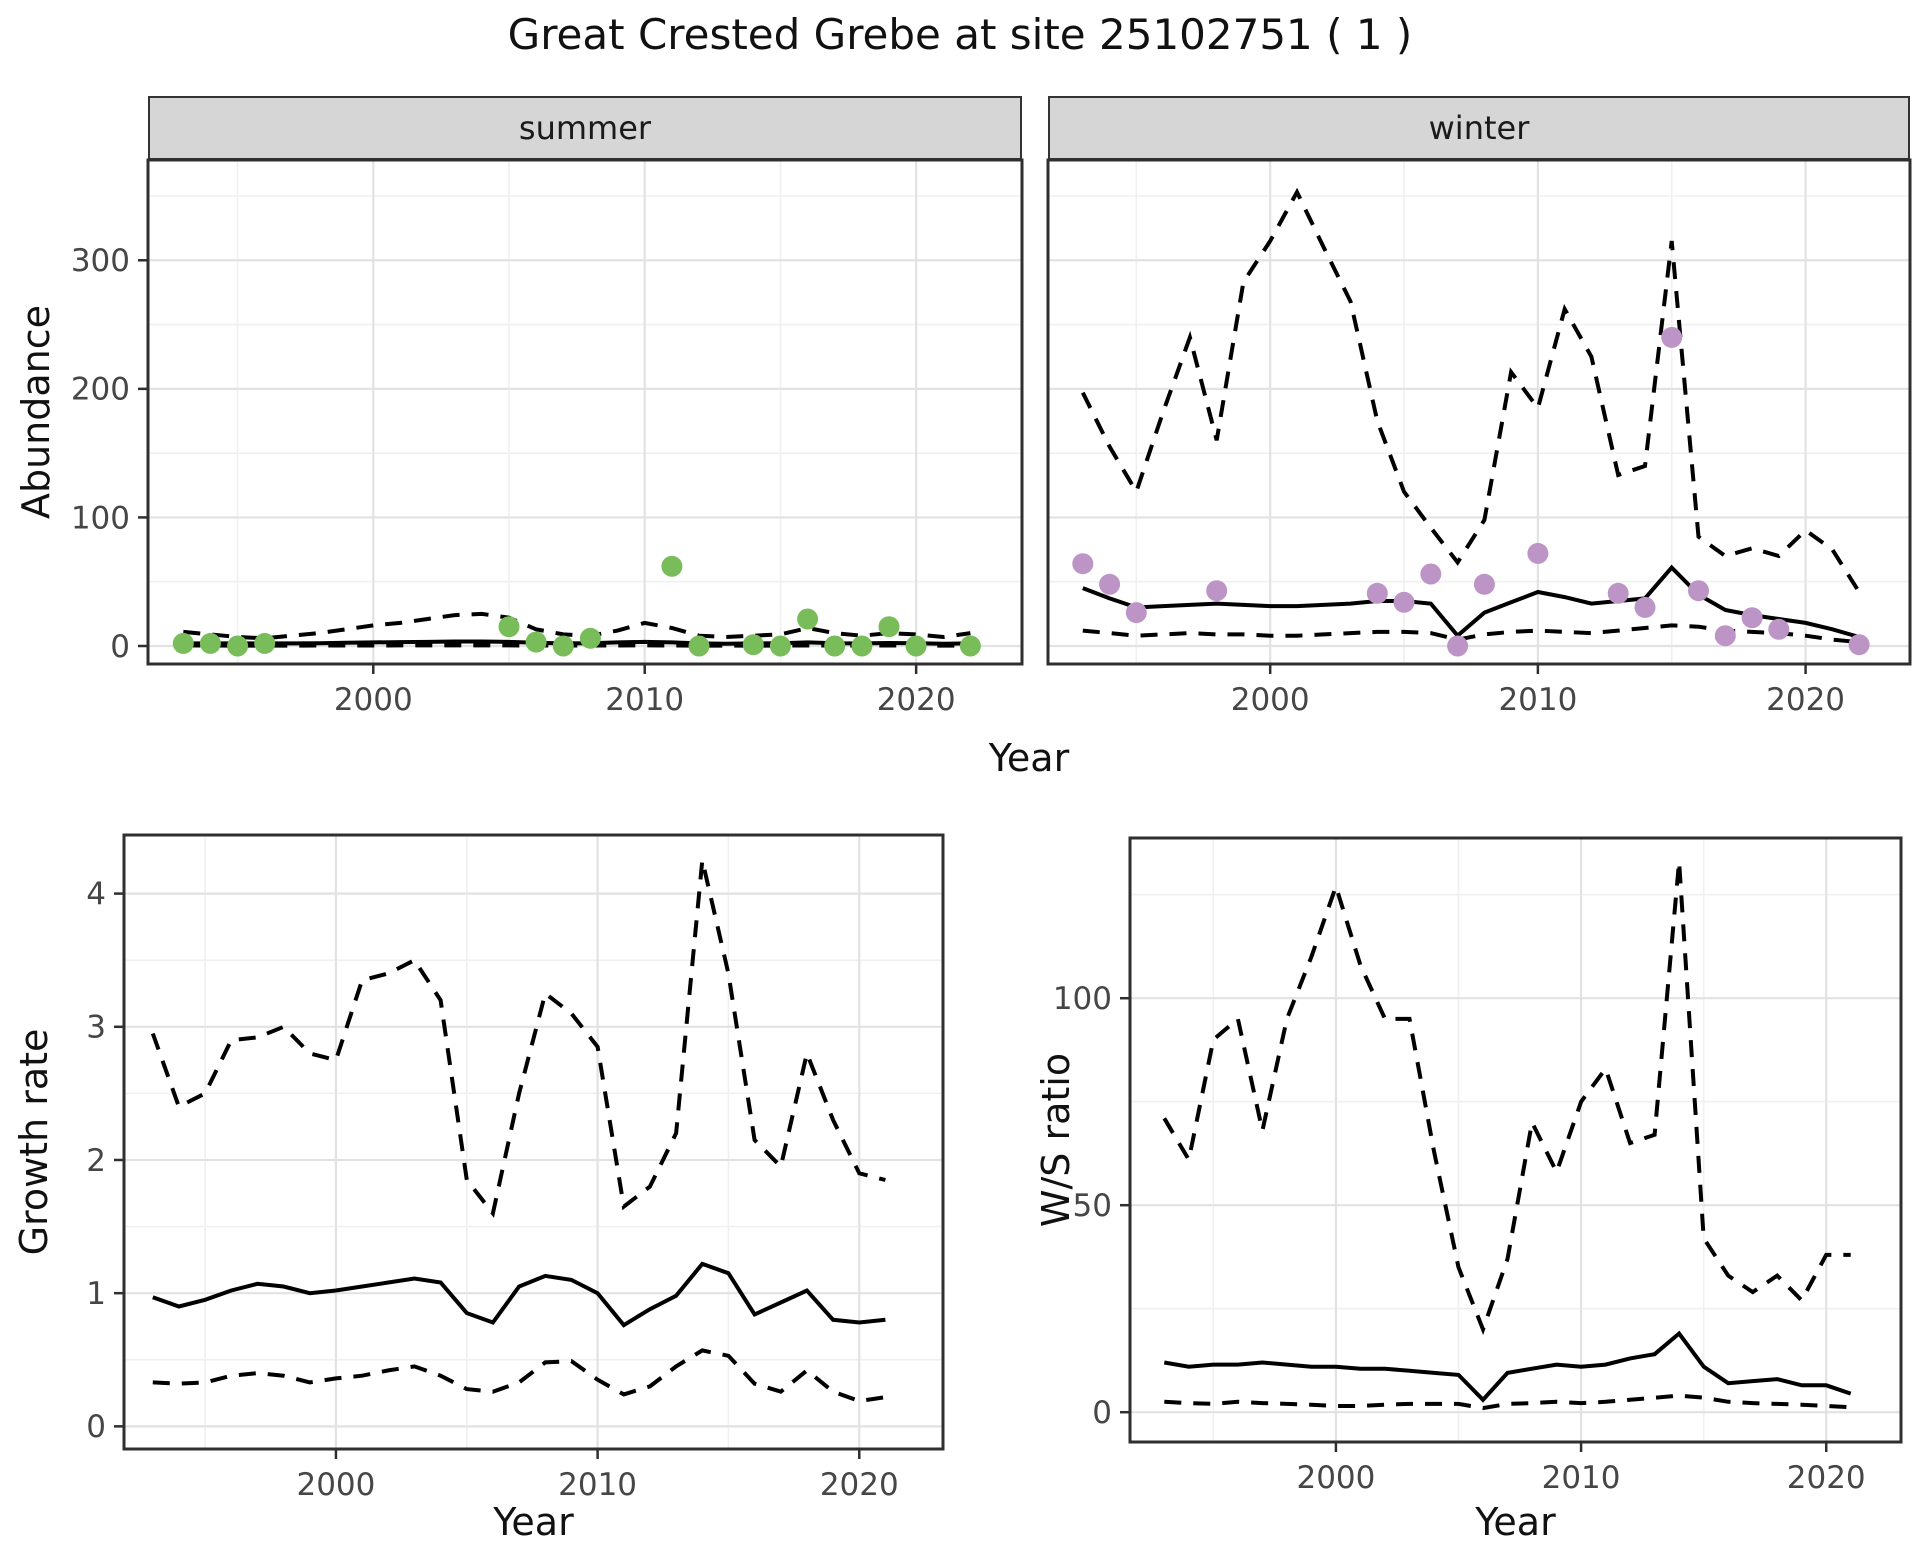 The height and width of the screenshot is (1560, 1920). Describe the element at coordinates (96, 894) in the screenshot. I see `y-tick-label: 4` at that location.